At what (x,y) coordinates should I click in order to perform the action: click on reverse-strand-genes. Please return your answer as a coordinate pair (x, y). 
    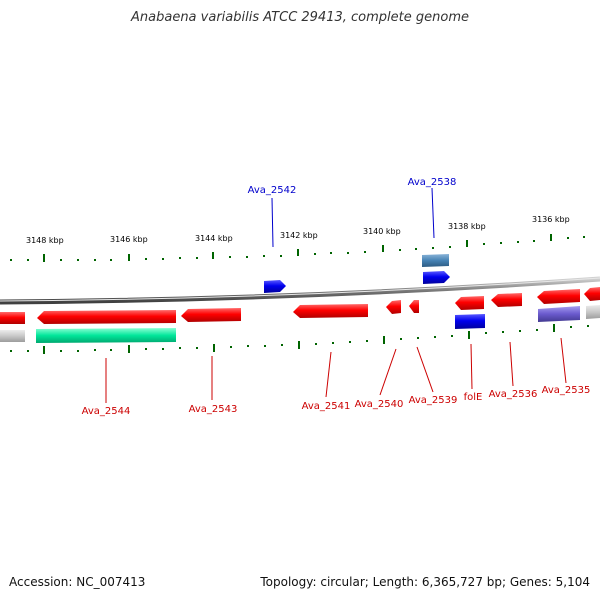
    Looking at the image, I should click on (300, 315).